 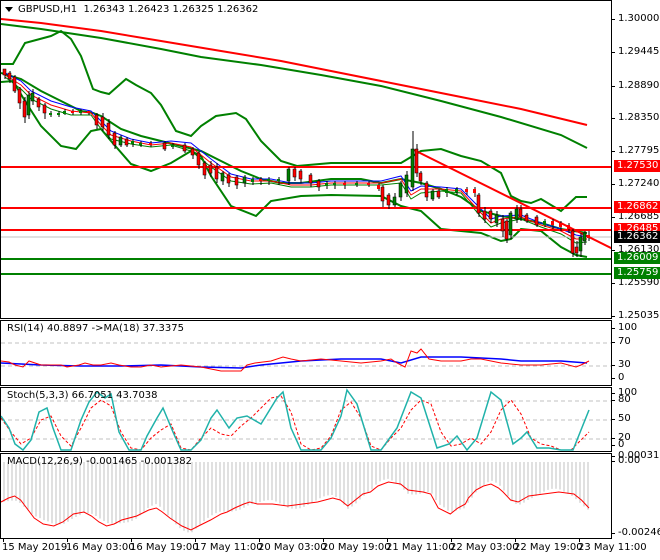 What do you see at coordinates (295, 506) in the screenshot?
I see `macd-signal-line` at bounding box center [295, 506].